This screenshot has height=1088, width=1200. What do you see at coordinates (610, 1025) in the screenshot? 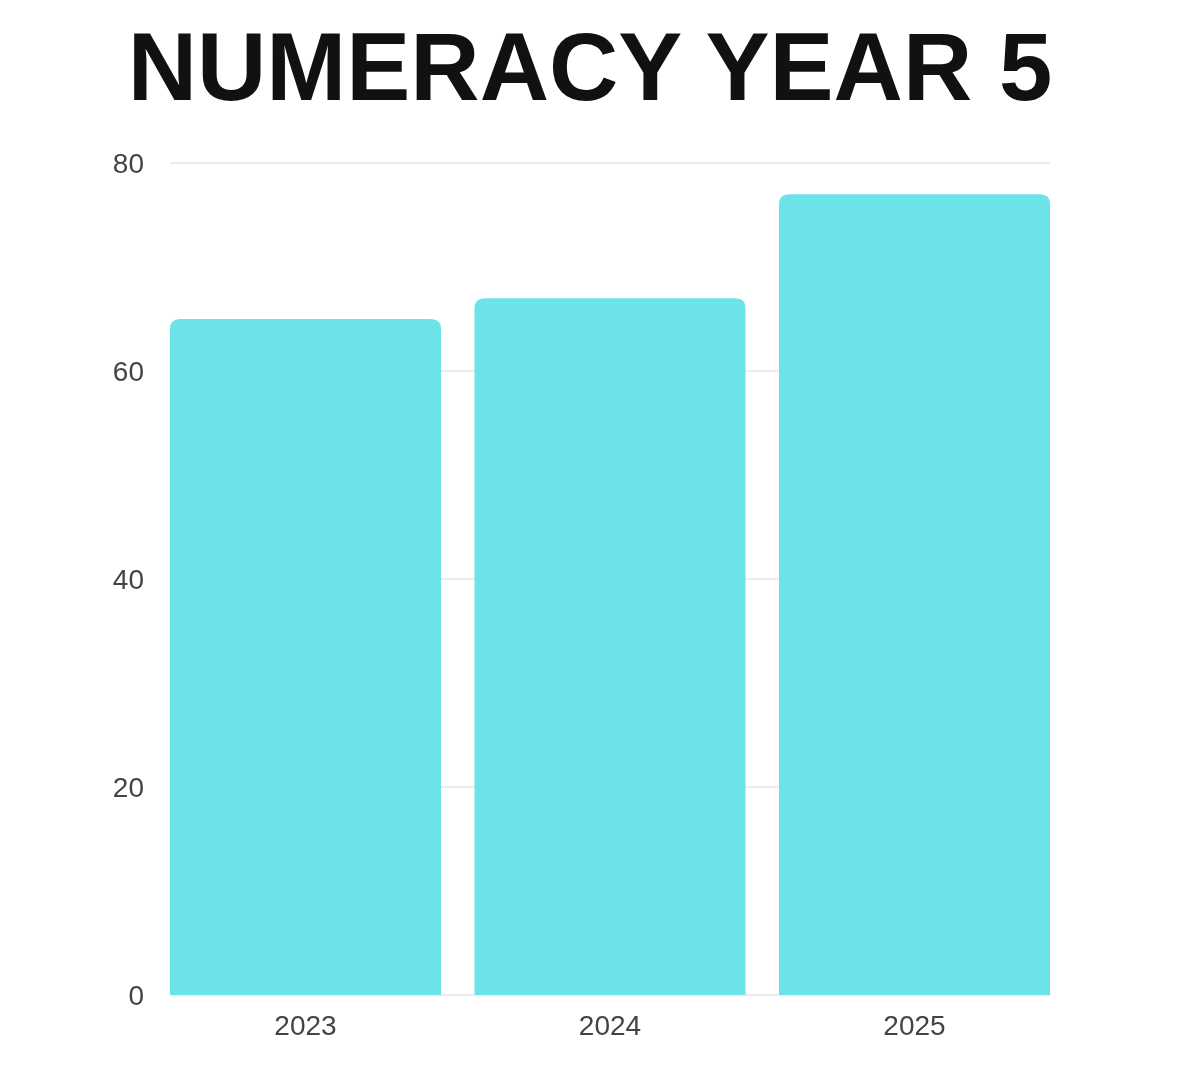
I see `x-tick-label: 2024` at bounding box center [610, 1025].